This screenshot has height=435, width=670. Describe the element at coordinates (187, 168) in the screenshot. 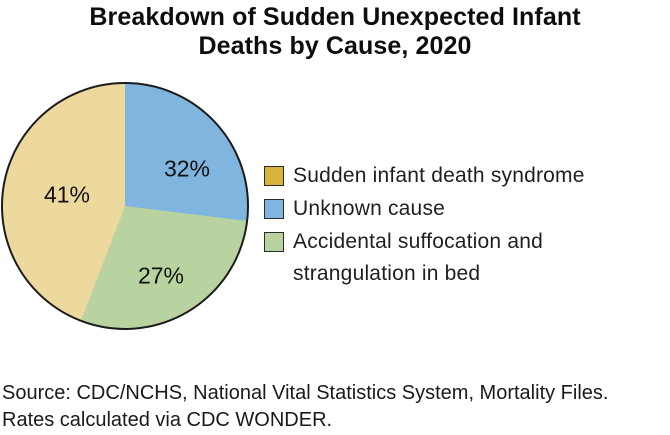

I see `slice-label-unknown-cause: 32%` at that location.